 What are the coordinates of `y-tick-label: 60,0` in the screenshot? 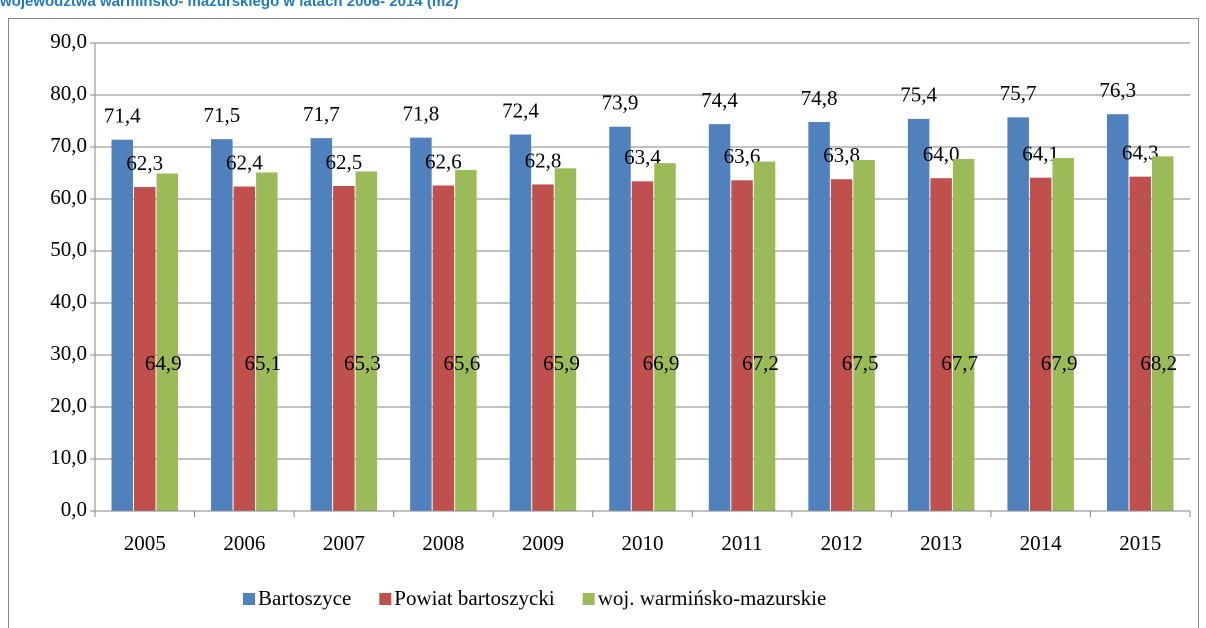 It's located at (68, 197).